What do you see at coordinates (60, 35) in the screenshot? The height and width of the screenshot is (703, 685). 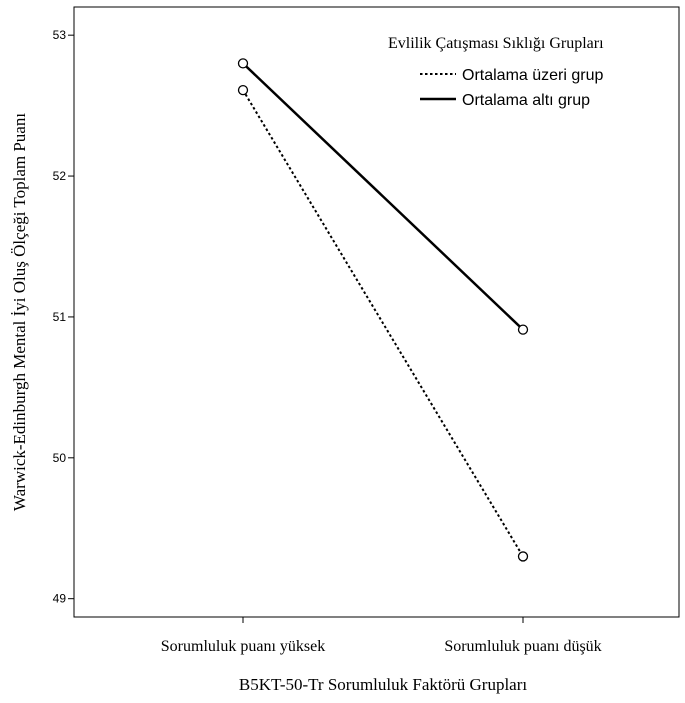 I see `y-tick-label: 53` at bounding box center [60, 35].